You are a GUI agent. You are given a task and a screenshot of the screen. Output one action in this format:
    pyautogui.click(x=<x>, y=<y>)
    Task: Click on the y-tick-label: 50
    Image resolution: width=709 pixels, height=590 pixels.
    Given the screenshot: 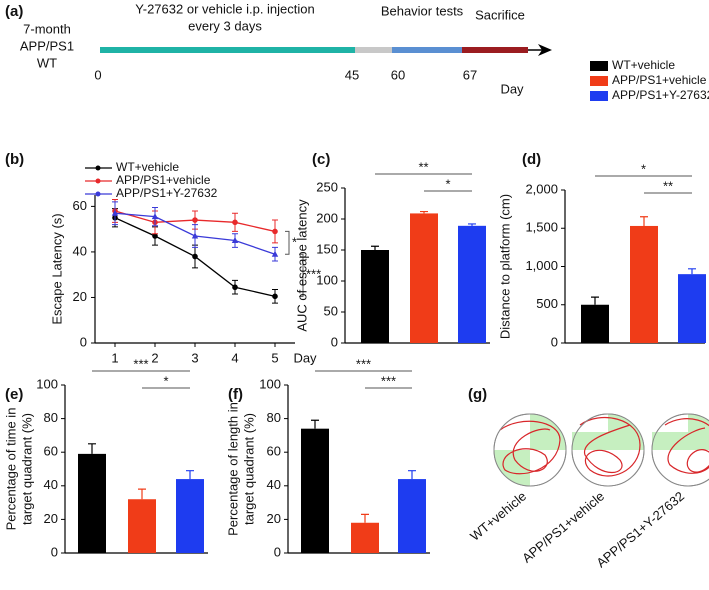 What is the action you would take?
    pyautogui.click(x=331, y=310)
    